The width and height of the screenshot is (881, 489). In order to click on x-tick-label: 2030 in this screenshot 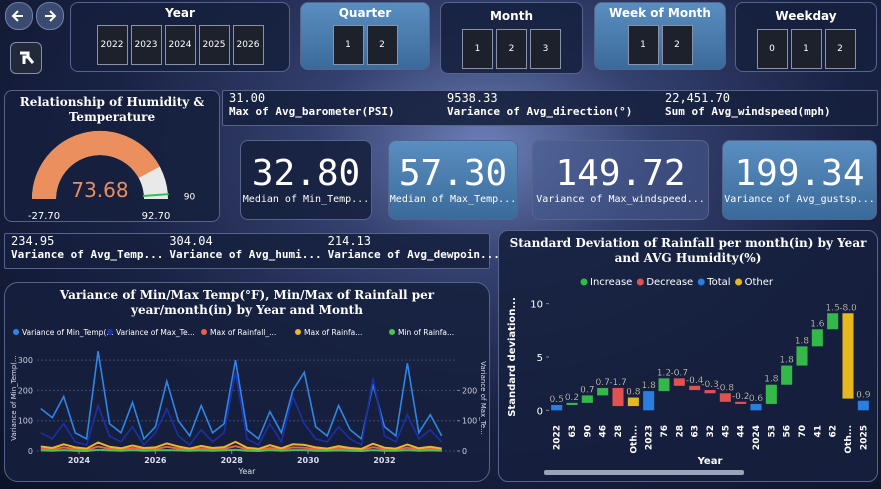, I will do `click(308, 460)`.